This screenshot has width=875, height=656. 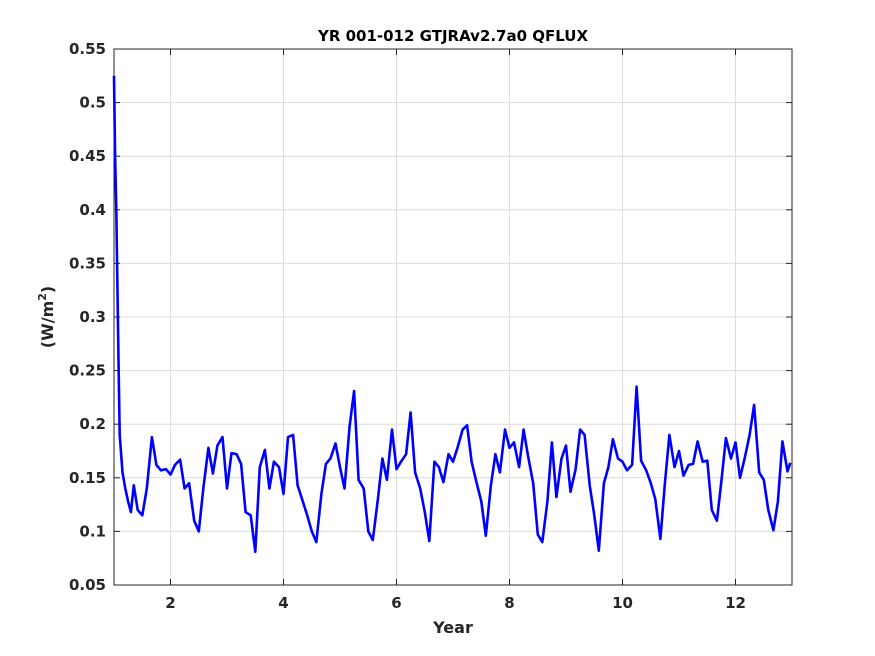 I want to click on y-tick-label: 0.35, so click(x=87, y=263).